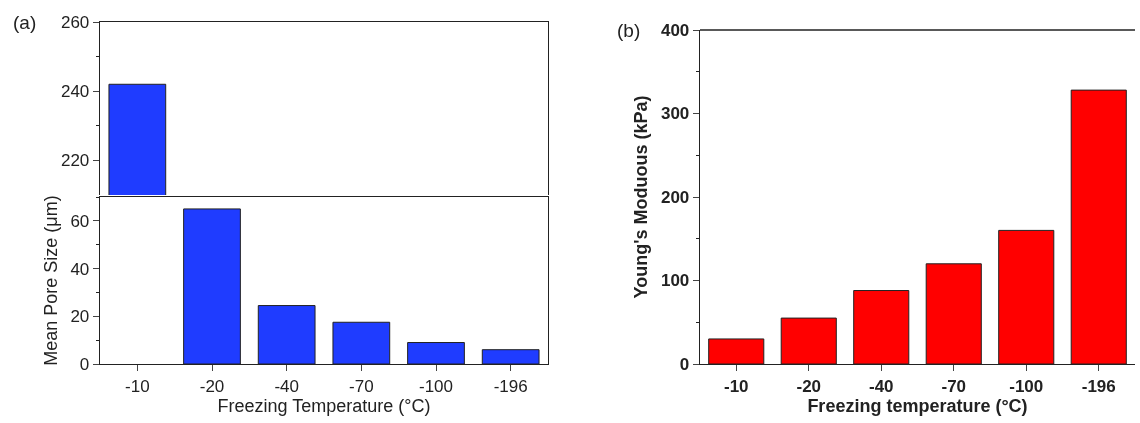 The width and height of the screenshot is (1140, 423). I want to click on y-tick-label: 200, so click(675, 197).